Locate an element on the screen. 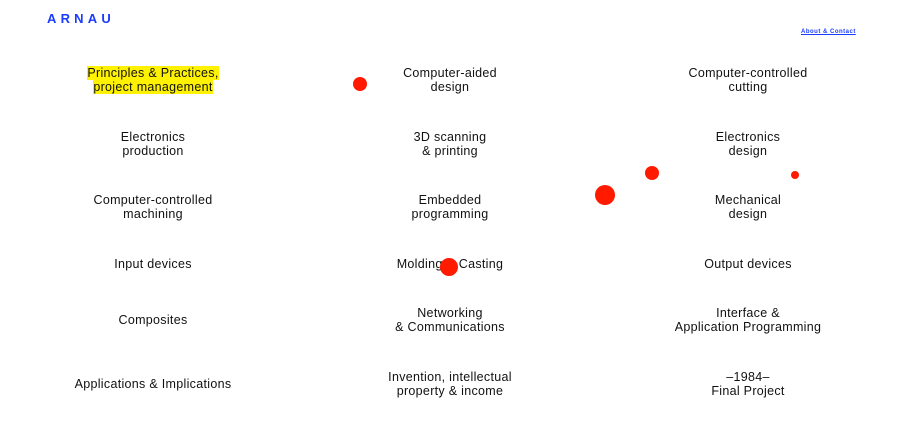 This screenshot has height=436, width=900. assignment-link: Electronics production is located at coordinates (153, 144).